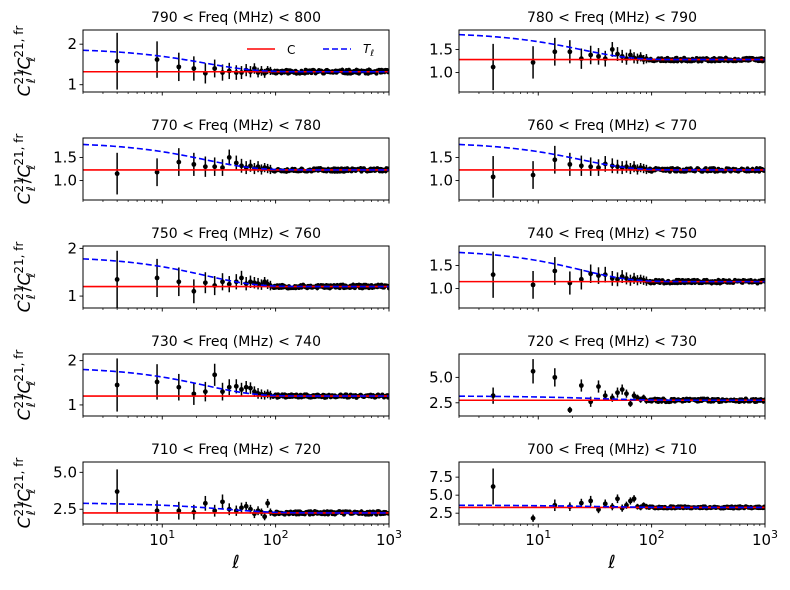 The height and width of the screenshot is (590, 790). I want to click on subplot-title: 700 < Freq (MHz) < 710, so click(612, 450).